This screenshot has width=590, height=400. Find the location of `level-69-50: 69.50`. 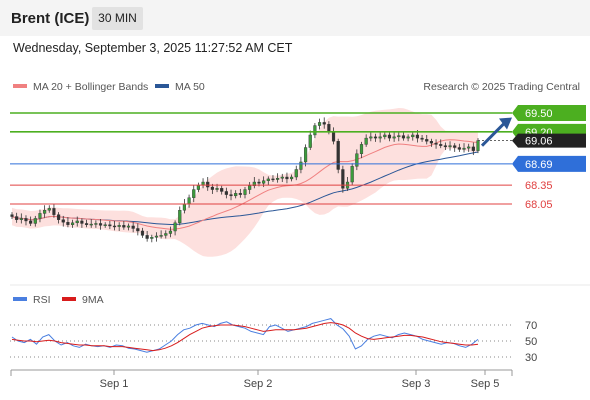

level-69-50: 69.50 is located at coordinates (298, 113).